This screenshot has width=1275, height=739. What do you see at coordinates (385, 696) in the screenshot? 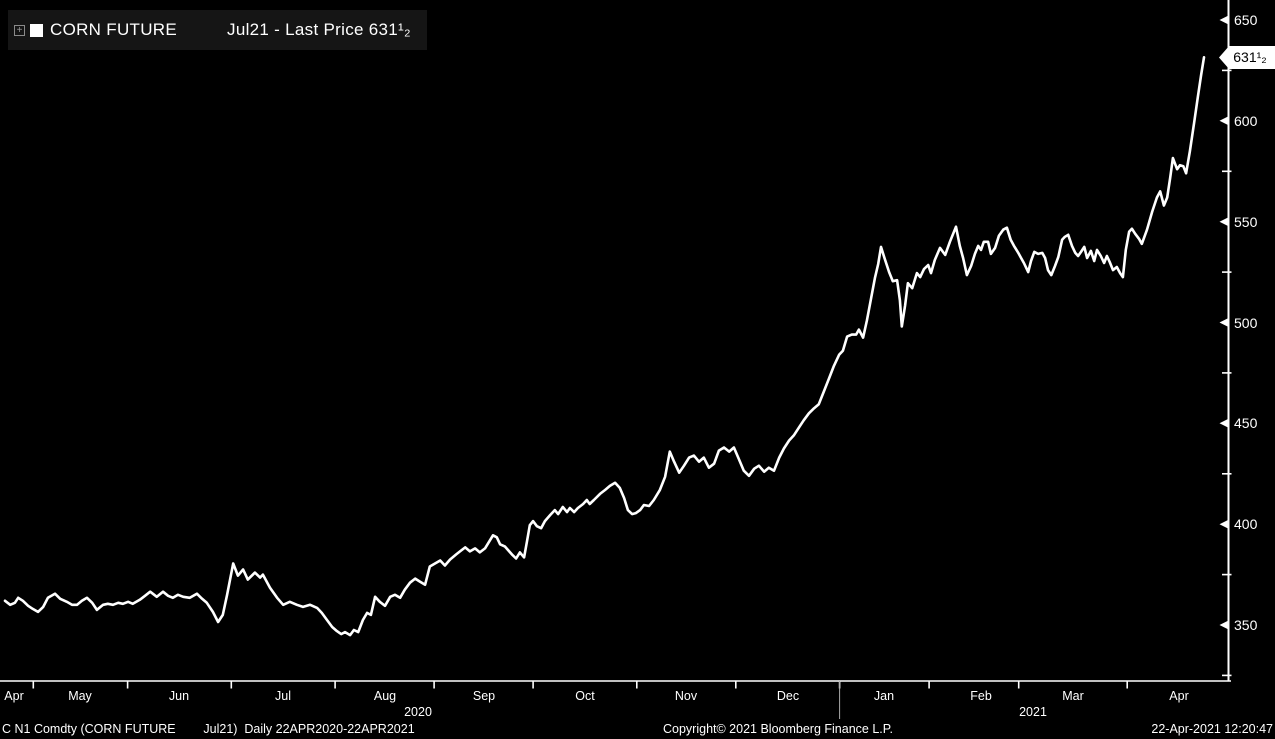
I see `x-axis-month-label: Aug` at bounding box center [385, 696].